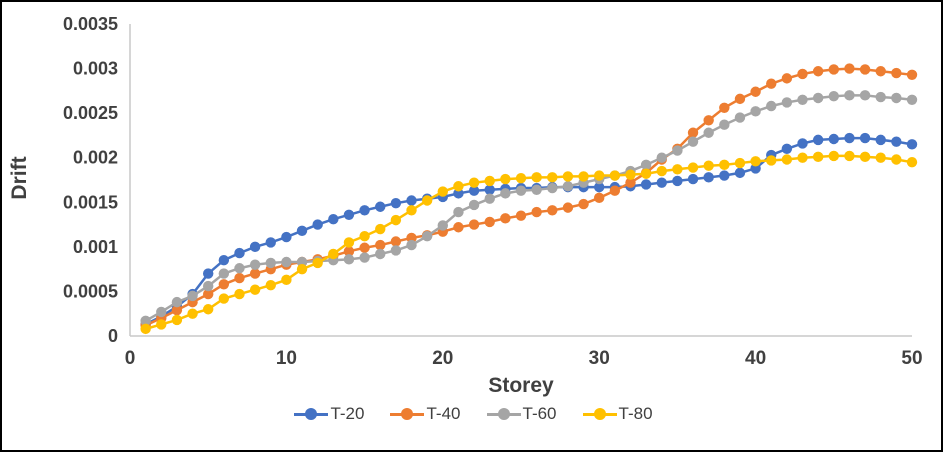  Describe the element at coordinates (911, 358) in the screenshot. I see `x-tick-label: 50` at that location.